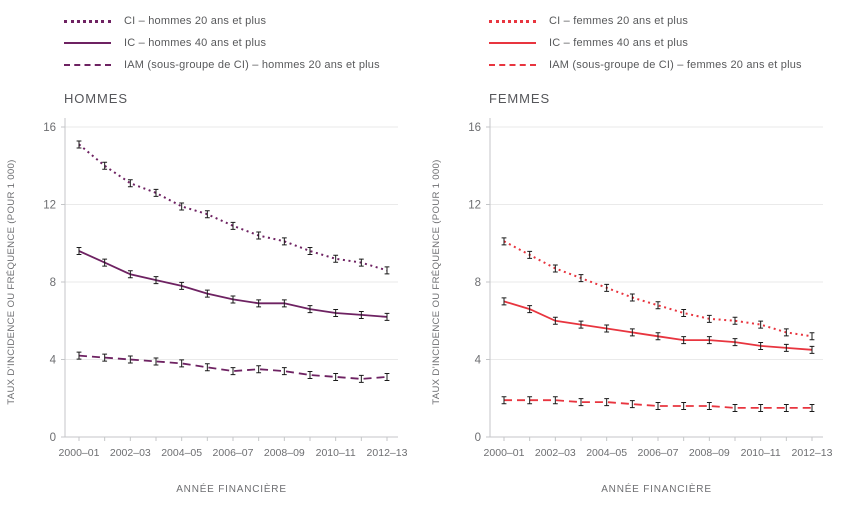  What do you see at coordinates (619, 43) in the screenshot?
I see `legend-label: IC – femmes 40 ans et plus` at bounding box center [619, 43].